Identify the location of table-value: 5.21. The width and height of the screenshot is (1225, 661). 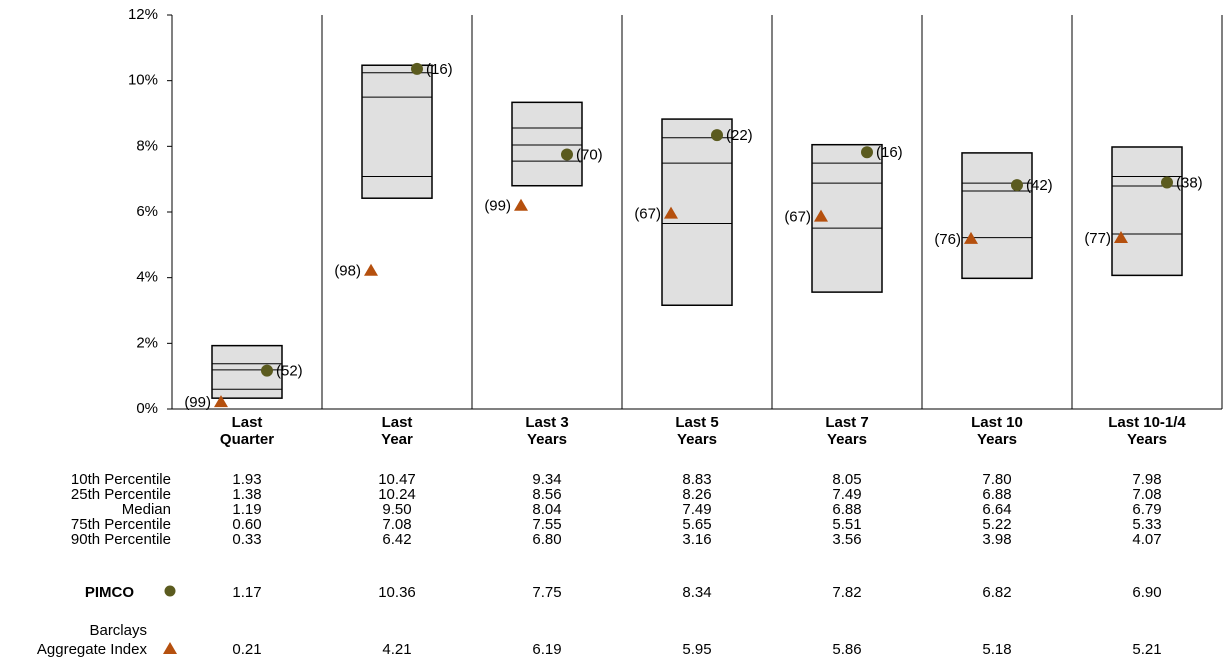
(1146, 649).